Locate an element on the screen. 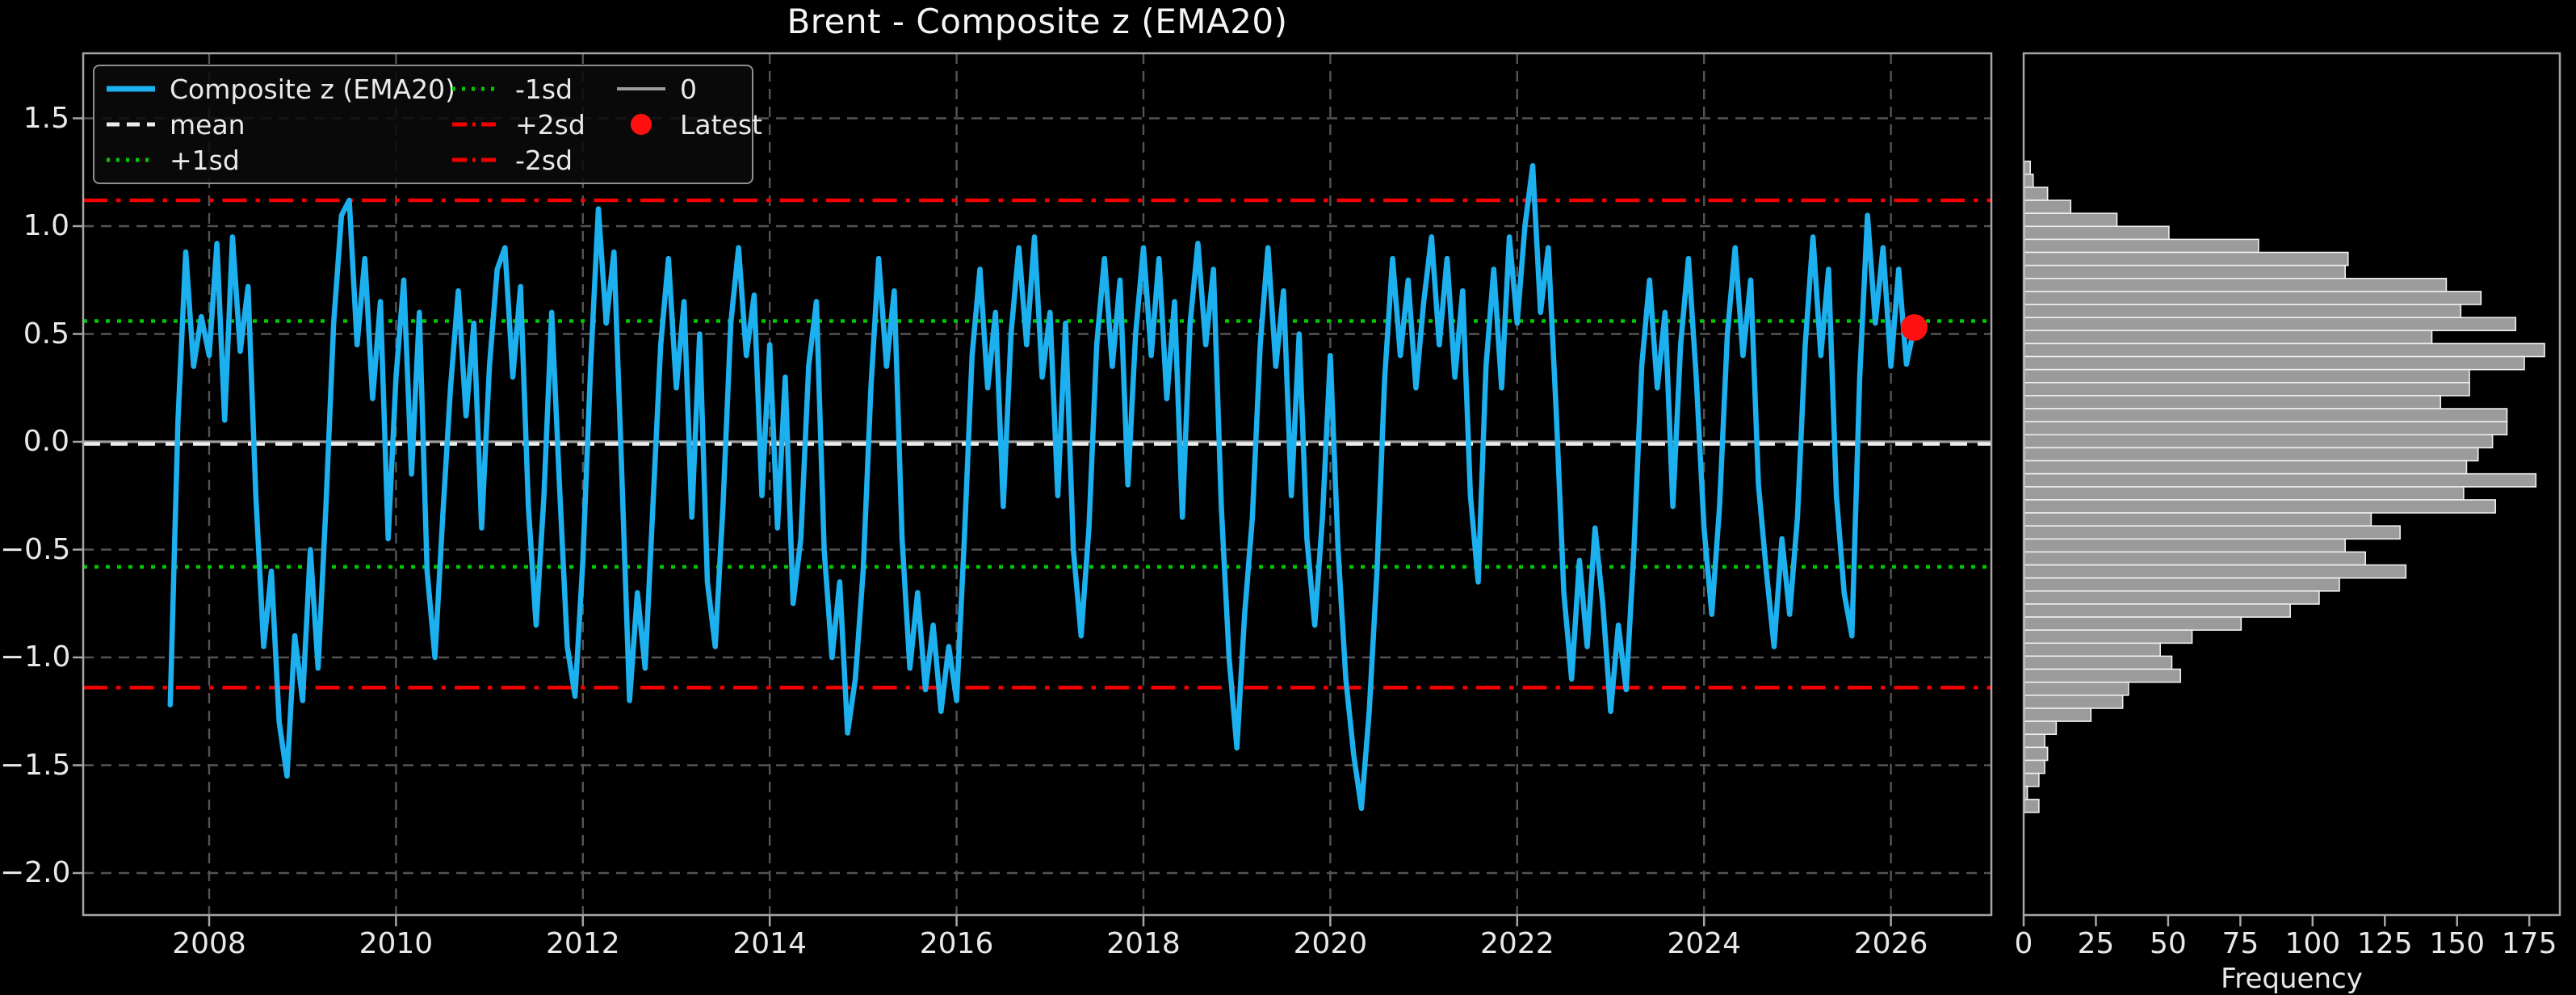 This screenshot has width=2576, height=995. y-tick-label: 0.5 is located at coordinates (46, 334).